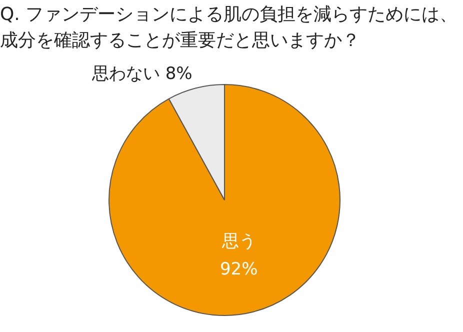  Describe the element at coordinates (141, 74) in the screenshot. I see `slice-label: 思わない 8%` at that location.